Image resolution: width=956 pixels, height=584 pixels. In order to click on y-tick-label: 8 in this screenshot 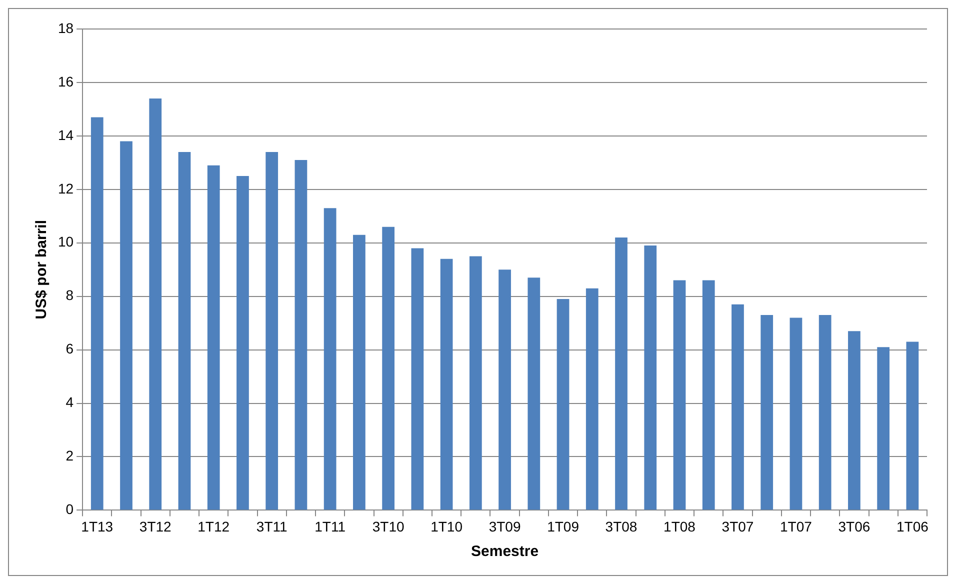, I will do `click(70, 295)`.